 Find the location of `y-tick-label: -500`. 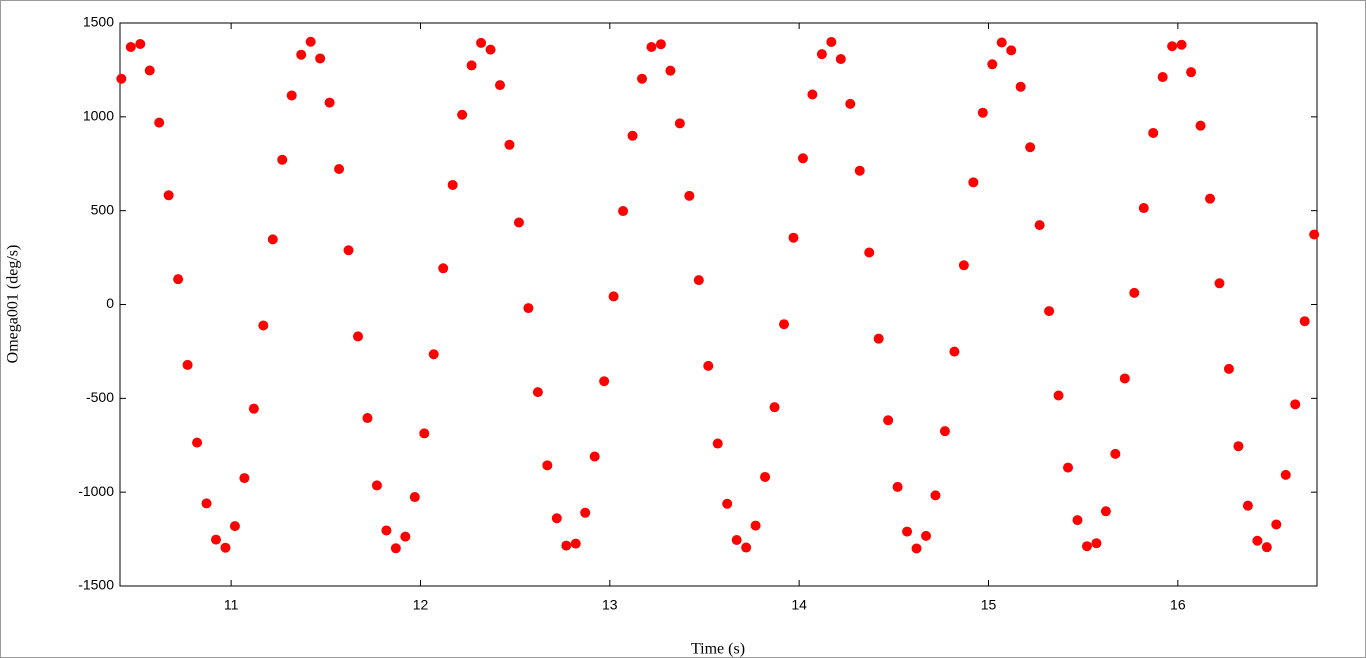

y-tick-label: -500 is located at coordinates (100, 397).